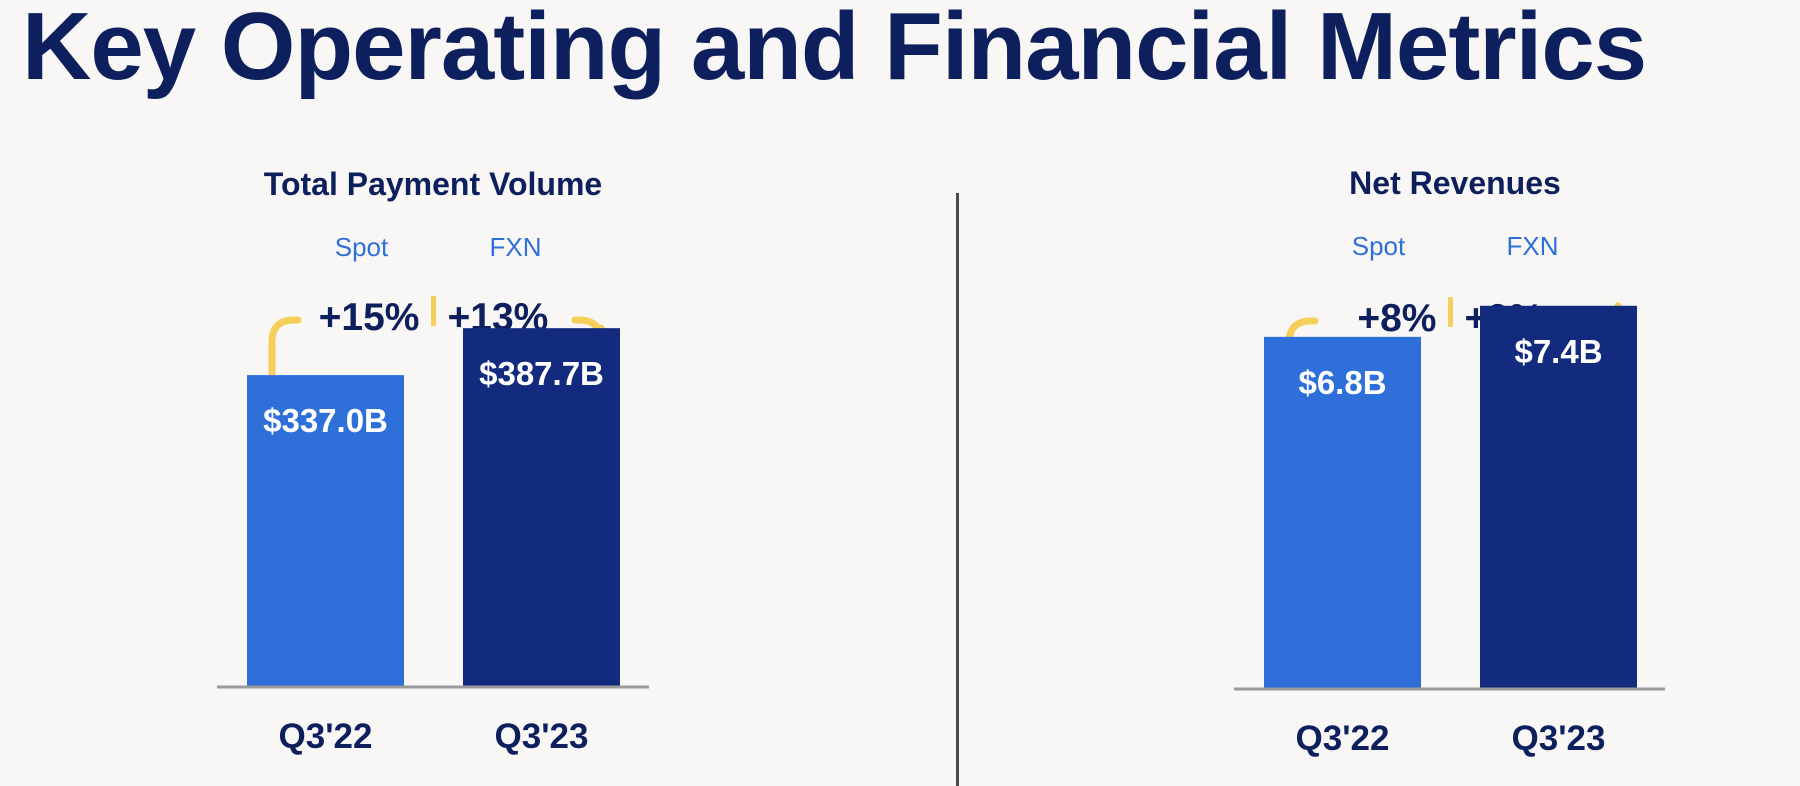  Describe the element at coordinates (1455, 183) in the screenshot. I see `chart-title: Net Revenues` at that location.